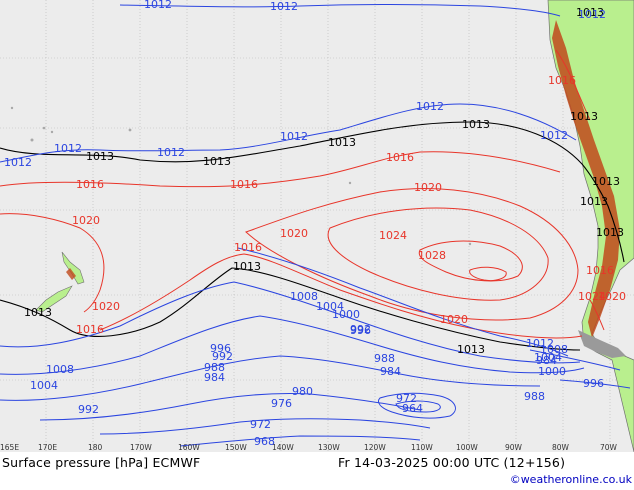  What do you see at coordinates (602, 344) in the screenshot?
I see `tierra-del-fuego` at bounding box center [602, 344].